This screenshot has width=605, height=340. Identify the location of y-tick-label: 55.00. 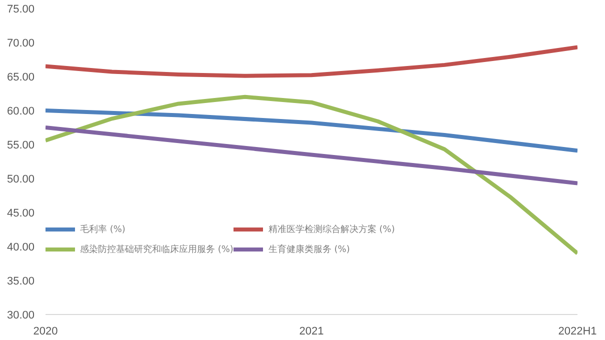
(20, 146).